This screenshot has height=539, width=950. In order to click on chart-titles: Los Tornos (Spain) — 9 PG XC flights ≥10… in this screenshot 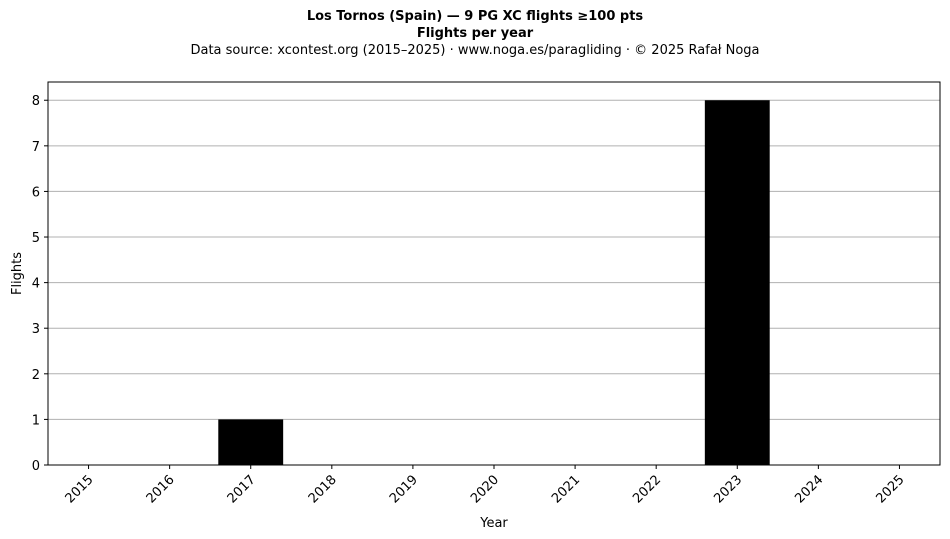, I will do `click(475, 33)`.